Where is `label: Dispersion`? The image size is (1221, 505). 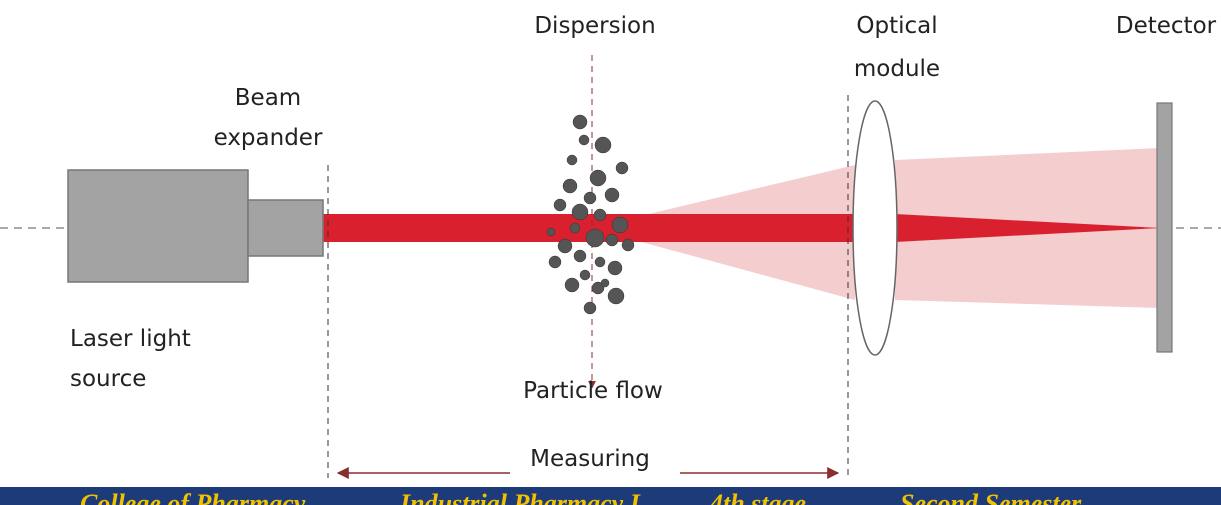 label: Dispersion is located at coordinates (594, 26).